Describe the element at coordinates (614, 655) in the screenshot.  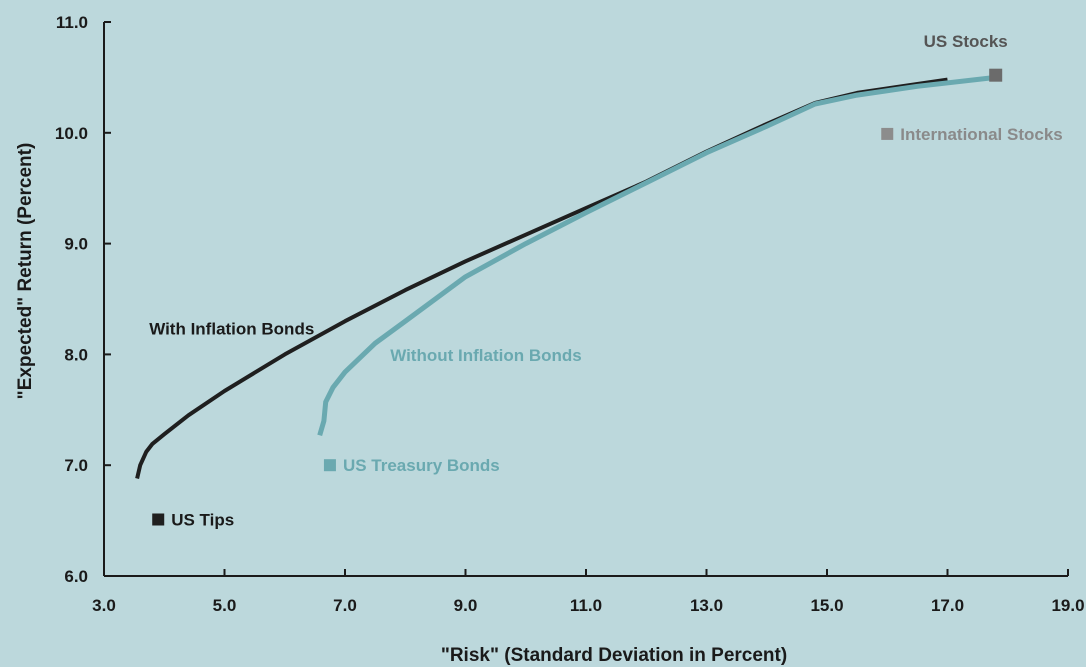
I see `x-axis-title: "Risk" (Standard Deviation in Percent)` at that location.